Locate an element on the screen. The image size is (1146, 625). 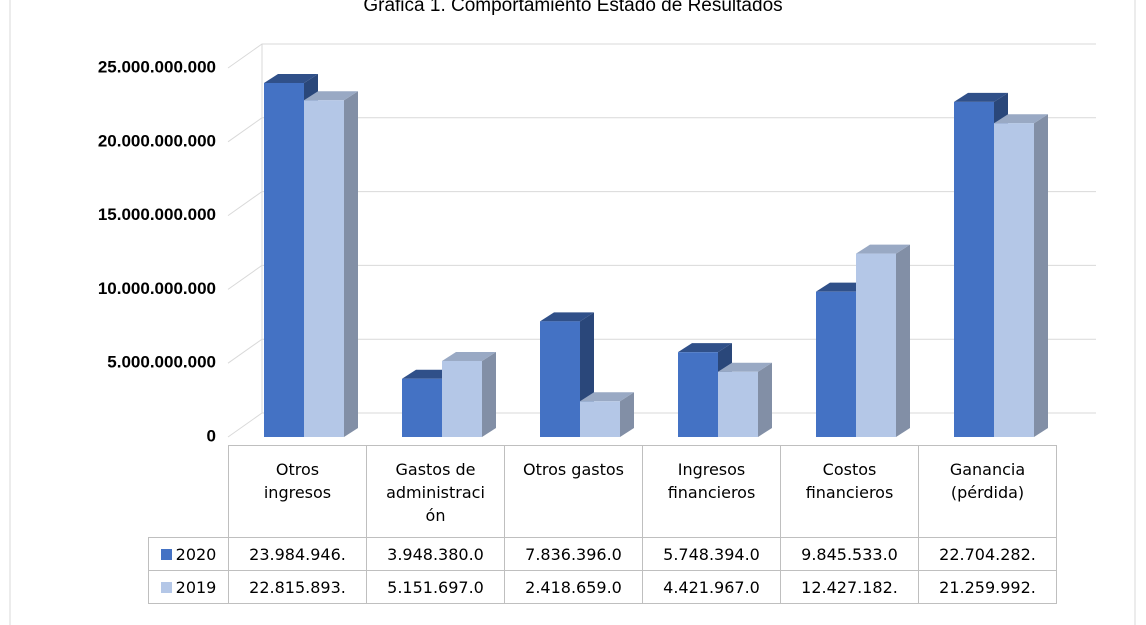
table-value: 22.704.282. is located at coordinates (987, 554).